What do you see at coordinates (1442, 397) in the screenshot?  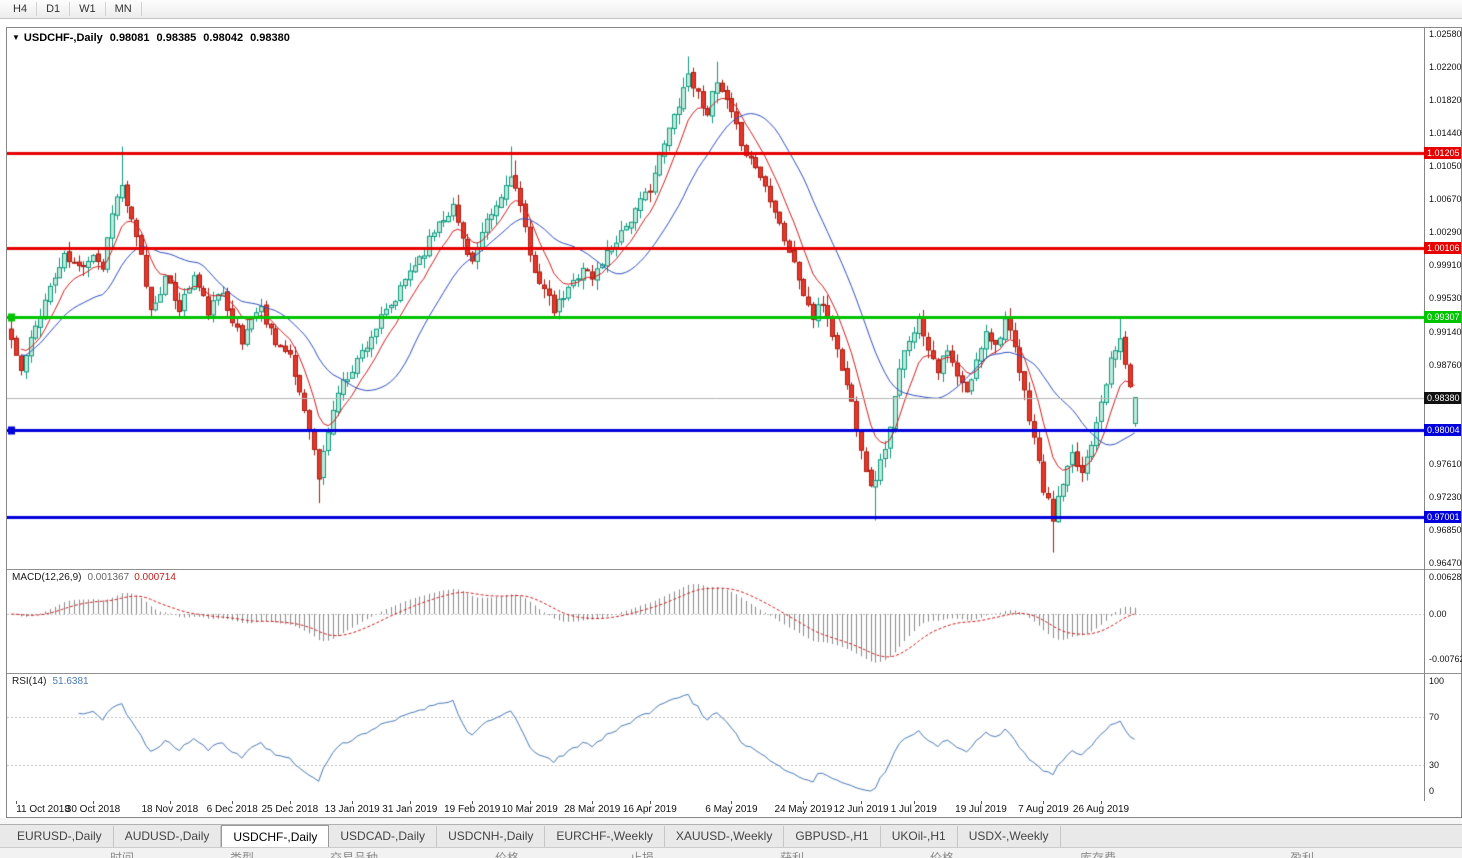 I see `current-price-tag: 0.98380` at bounding box center [1442, 397].